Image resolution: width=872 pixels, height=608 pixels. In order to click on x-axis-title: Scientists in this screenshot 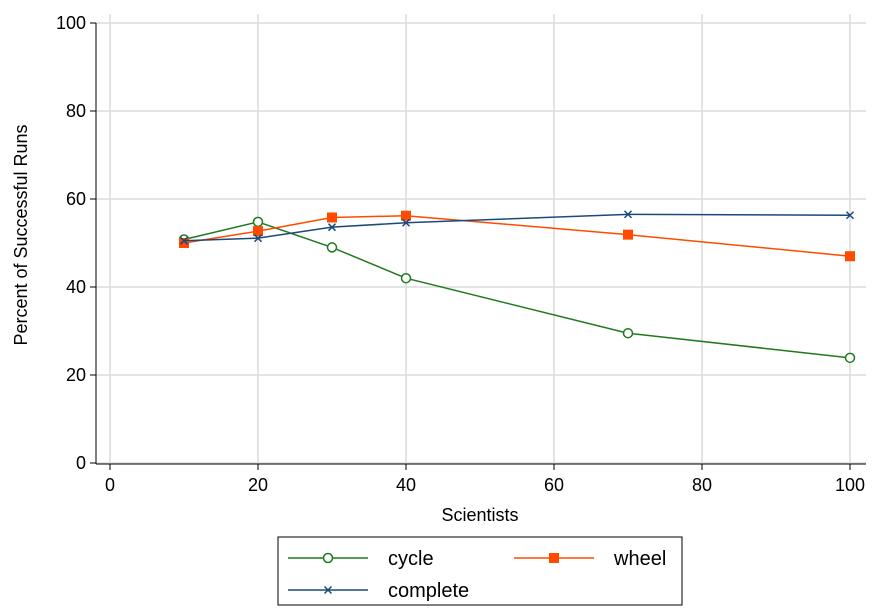, I will do `click(479, 515)`.